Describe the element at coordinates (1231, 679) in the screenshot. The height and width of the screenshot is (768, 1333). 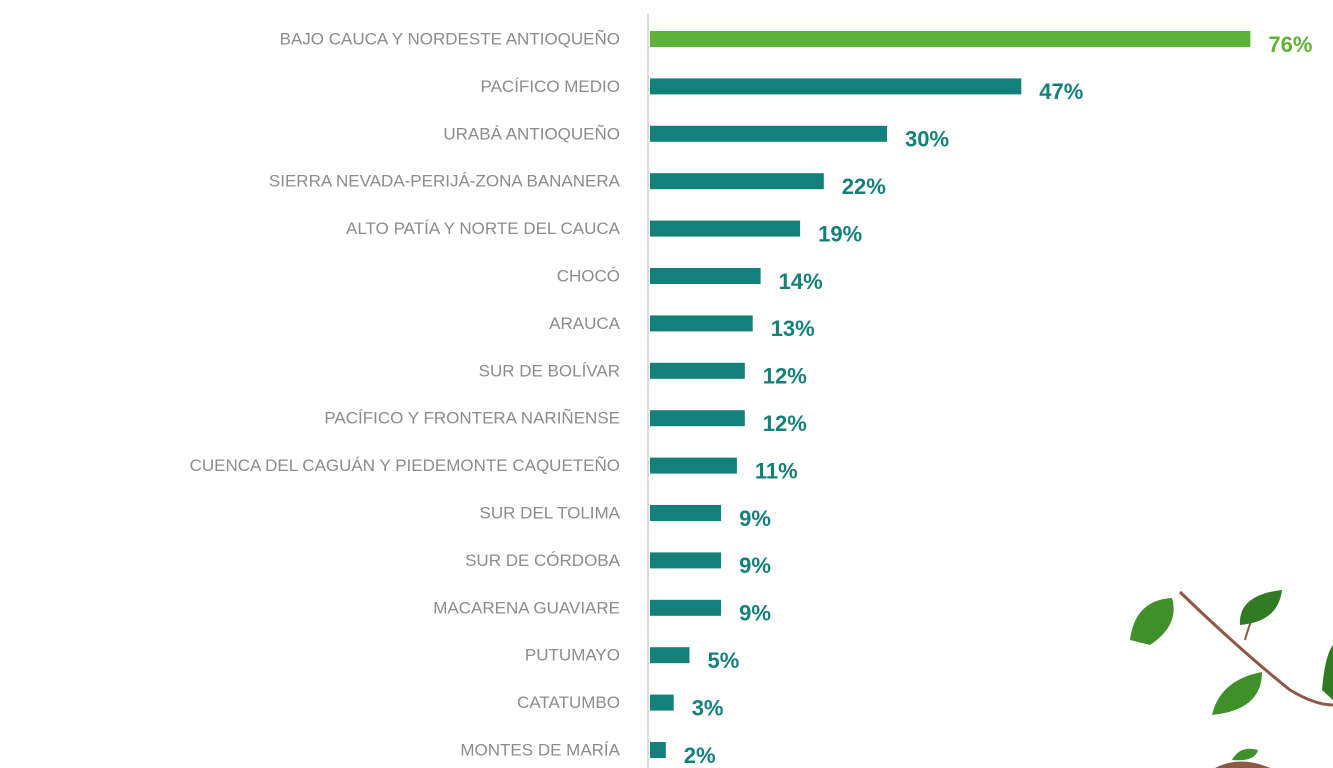
I see `decoration` at that location.